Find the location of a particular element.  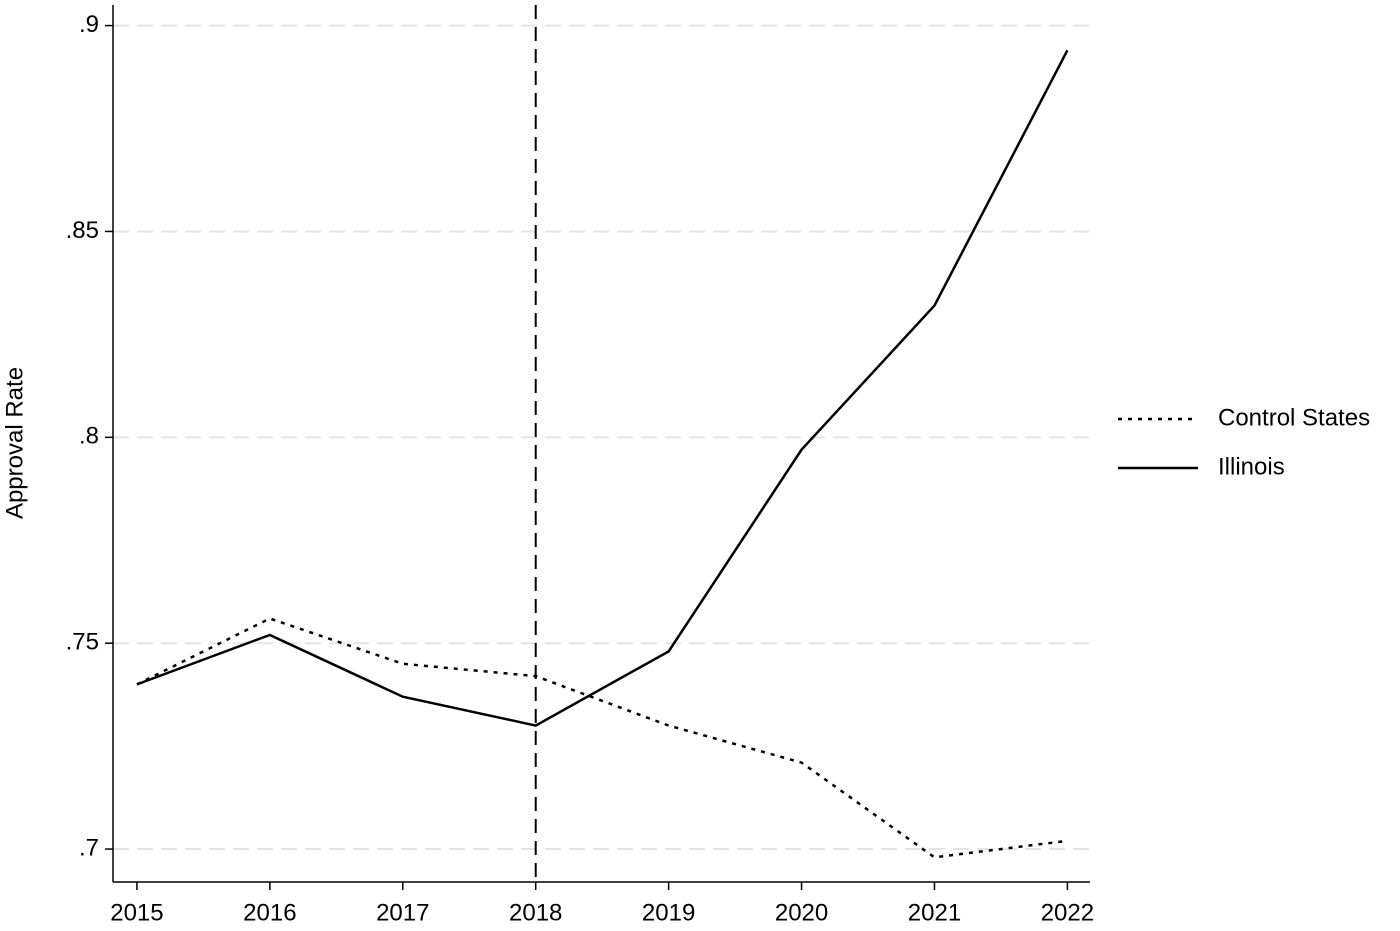

x-tick-label: 2019 is located at coordinates (668, 912).